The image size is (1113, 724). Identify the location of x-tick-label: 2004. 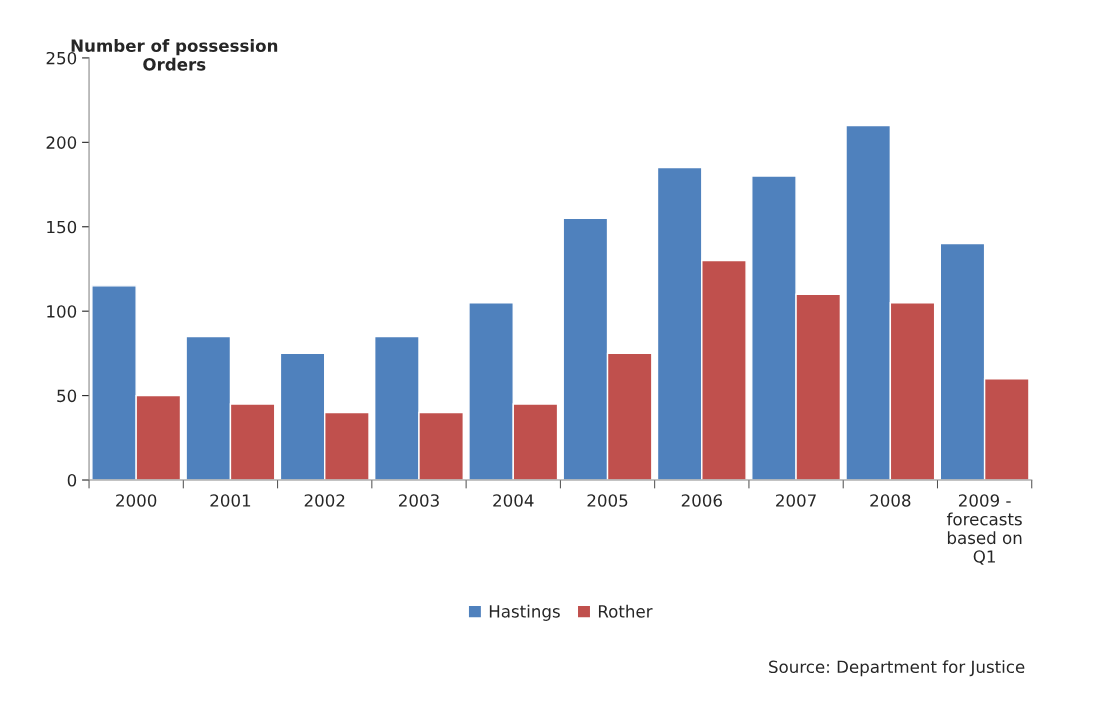
(513, 500).